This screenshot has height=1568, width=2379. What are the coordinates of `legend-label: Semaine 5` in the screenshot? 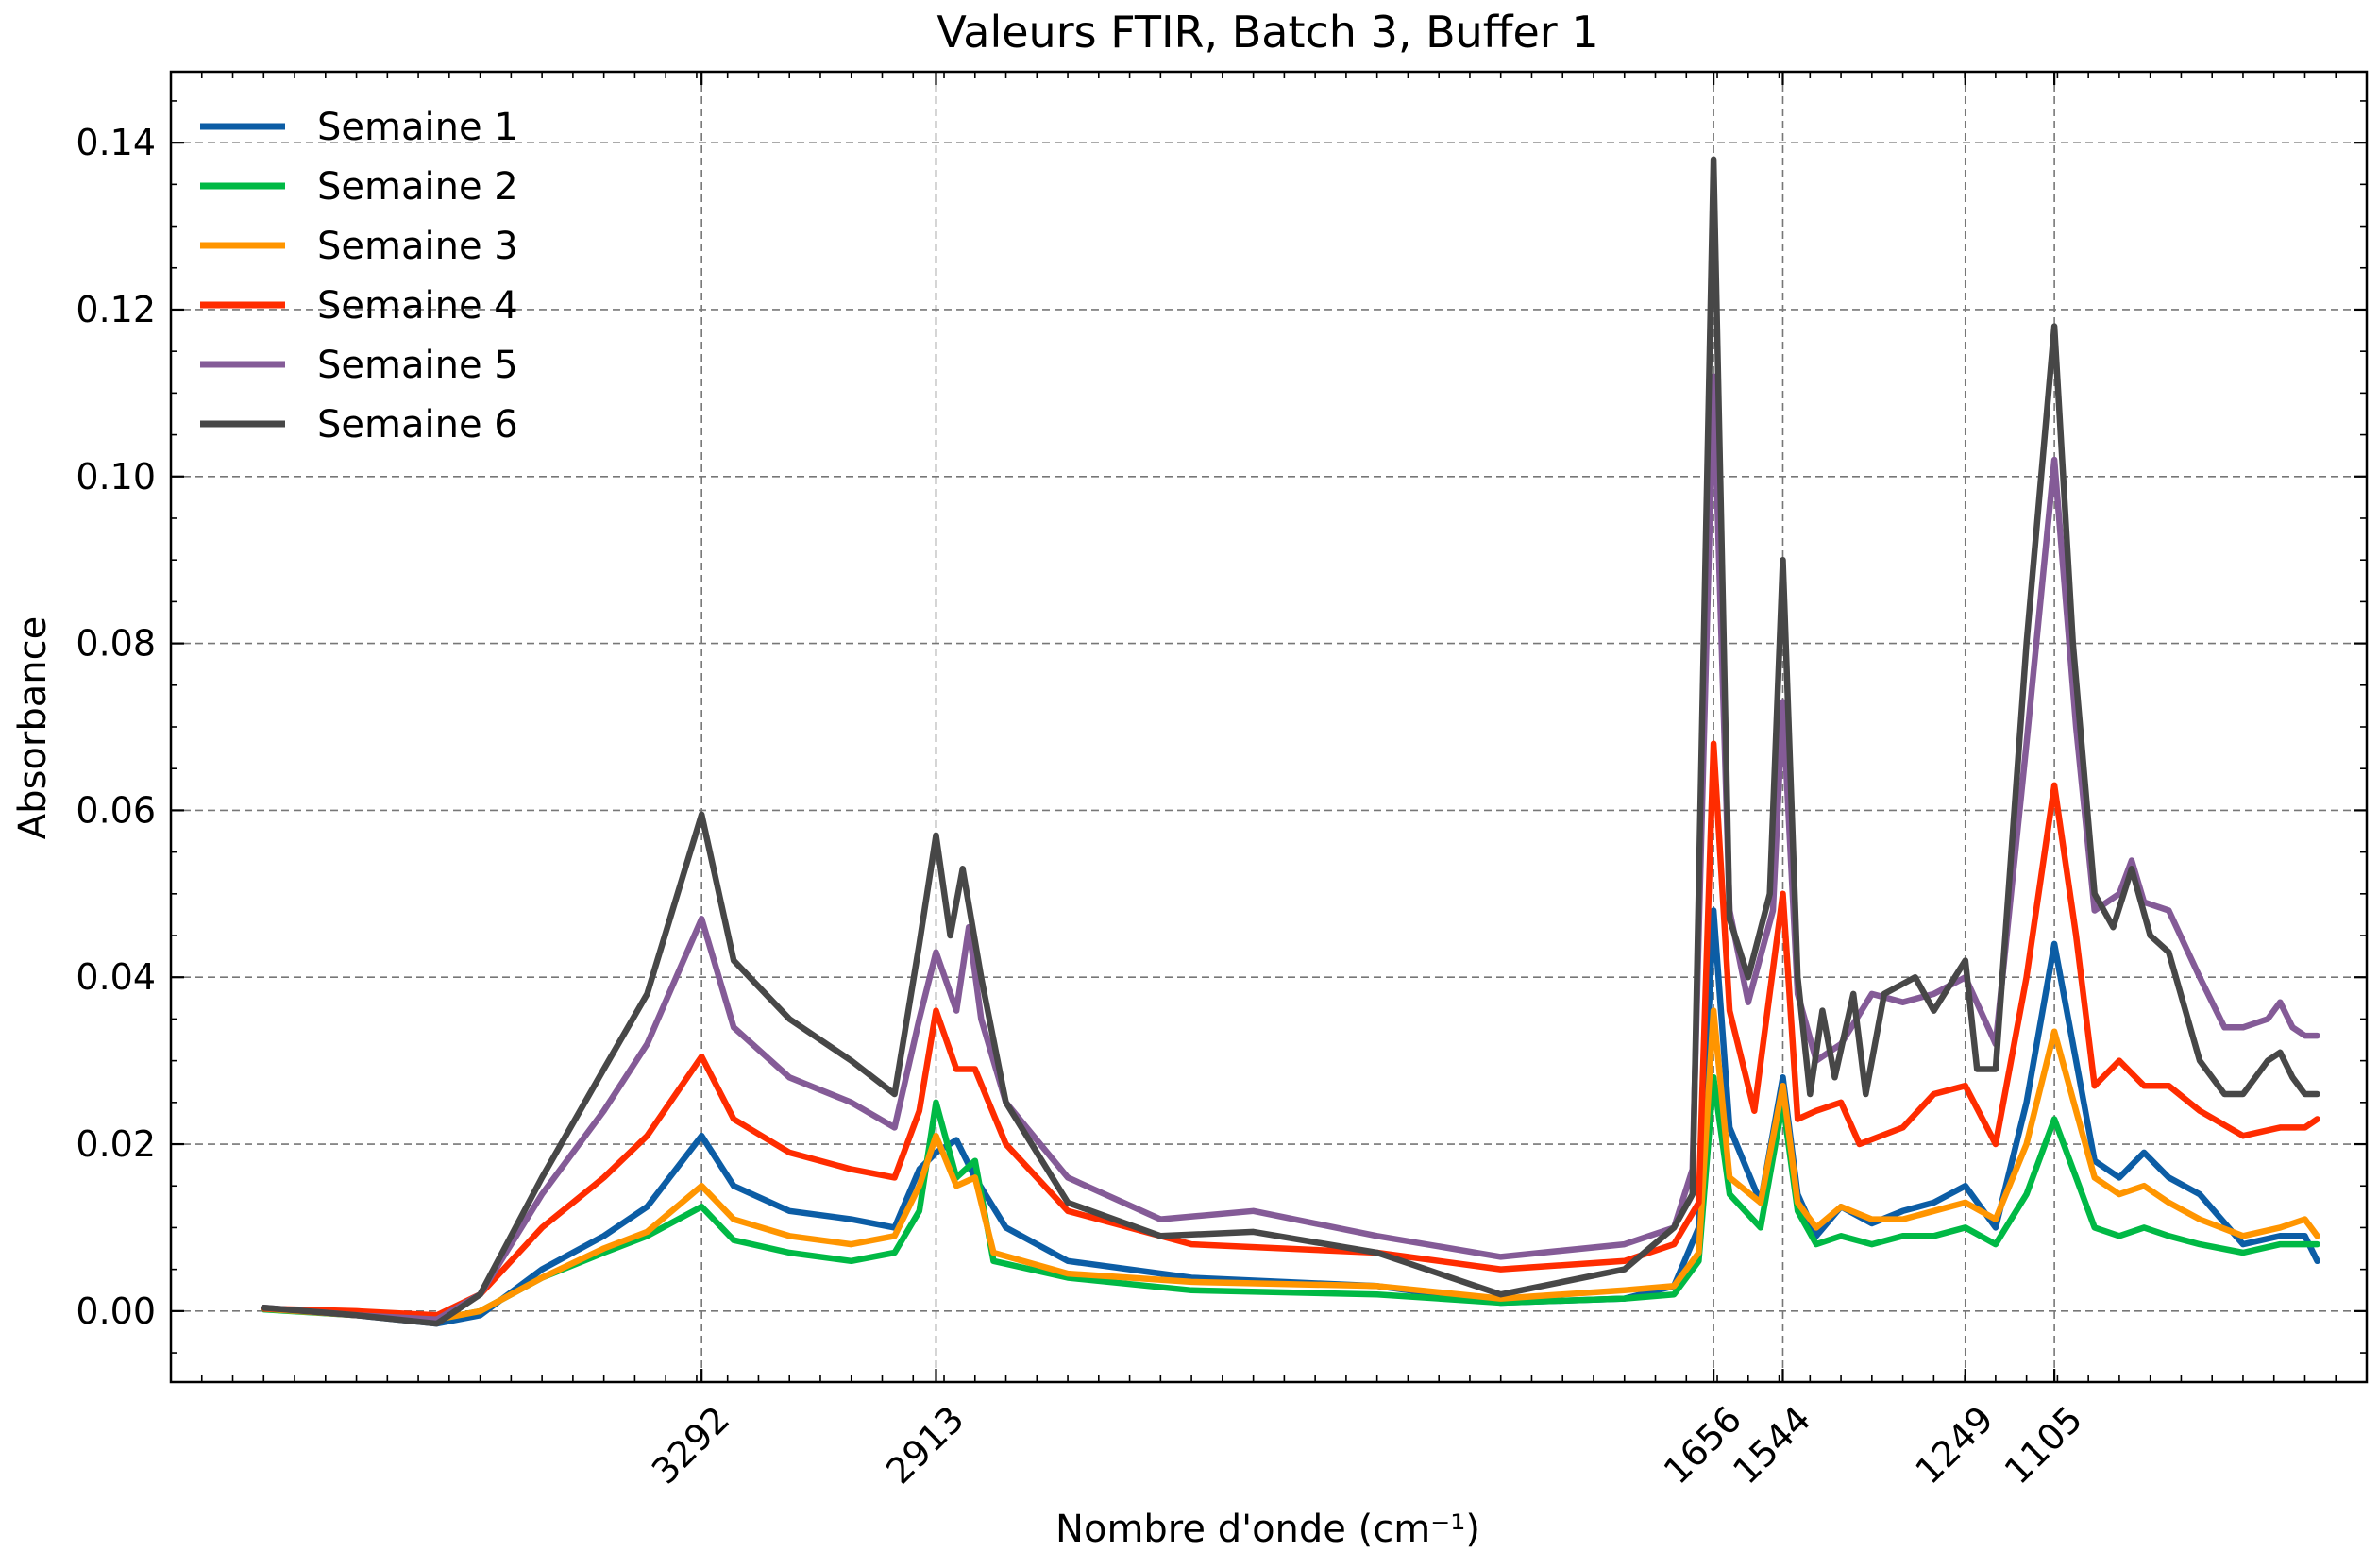 It's located at (417, 365).